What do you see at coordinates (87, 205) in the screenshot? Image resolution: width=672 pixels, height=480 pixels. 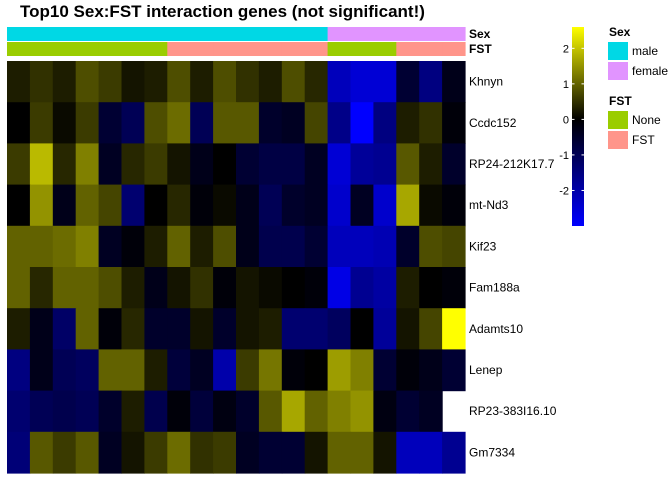 I see `heatmap-cell-r3-c3` at bounding box center [87, 205].